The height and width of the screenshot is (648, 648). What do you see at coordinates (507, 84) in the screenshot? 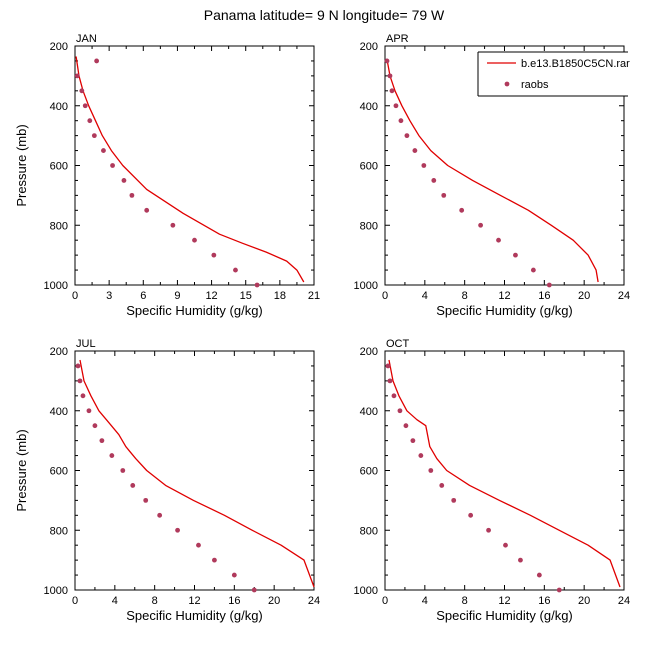
I see `legend-marker-swatch` at bounding box center [507, 84].